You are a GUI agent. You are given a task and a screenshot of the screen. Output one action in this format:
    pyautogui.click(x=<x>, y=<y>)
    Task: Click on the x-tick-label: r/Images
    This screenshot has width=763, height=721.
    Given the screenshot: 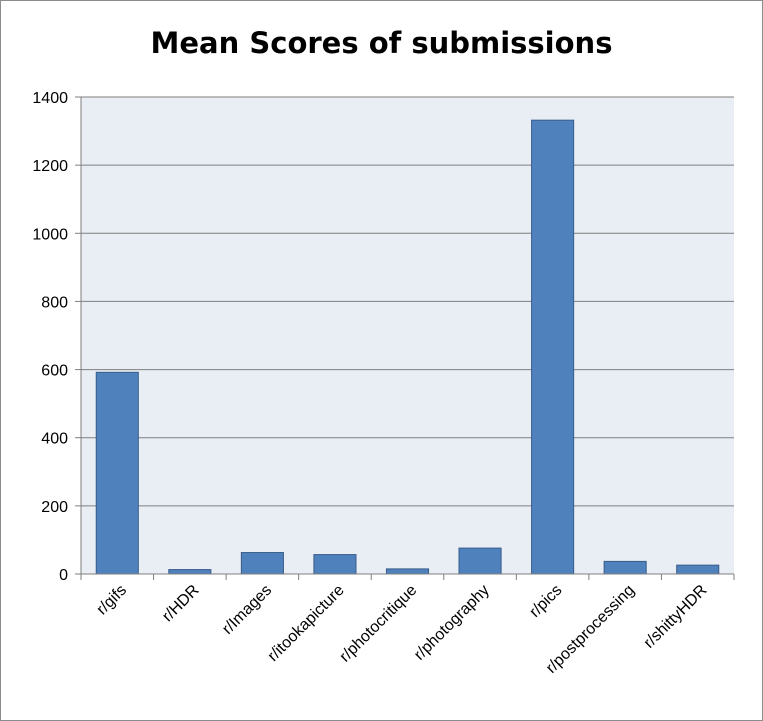 What is the action you would take?
    pyautogui.click(x=247, y=610)
    